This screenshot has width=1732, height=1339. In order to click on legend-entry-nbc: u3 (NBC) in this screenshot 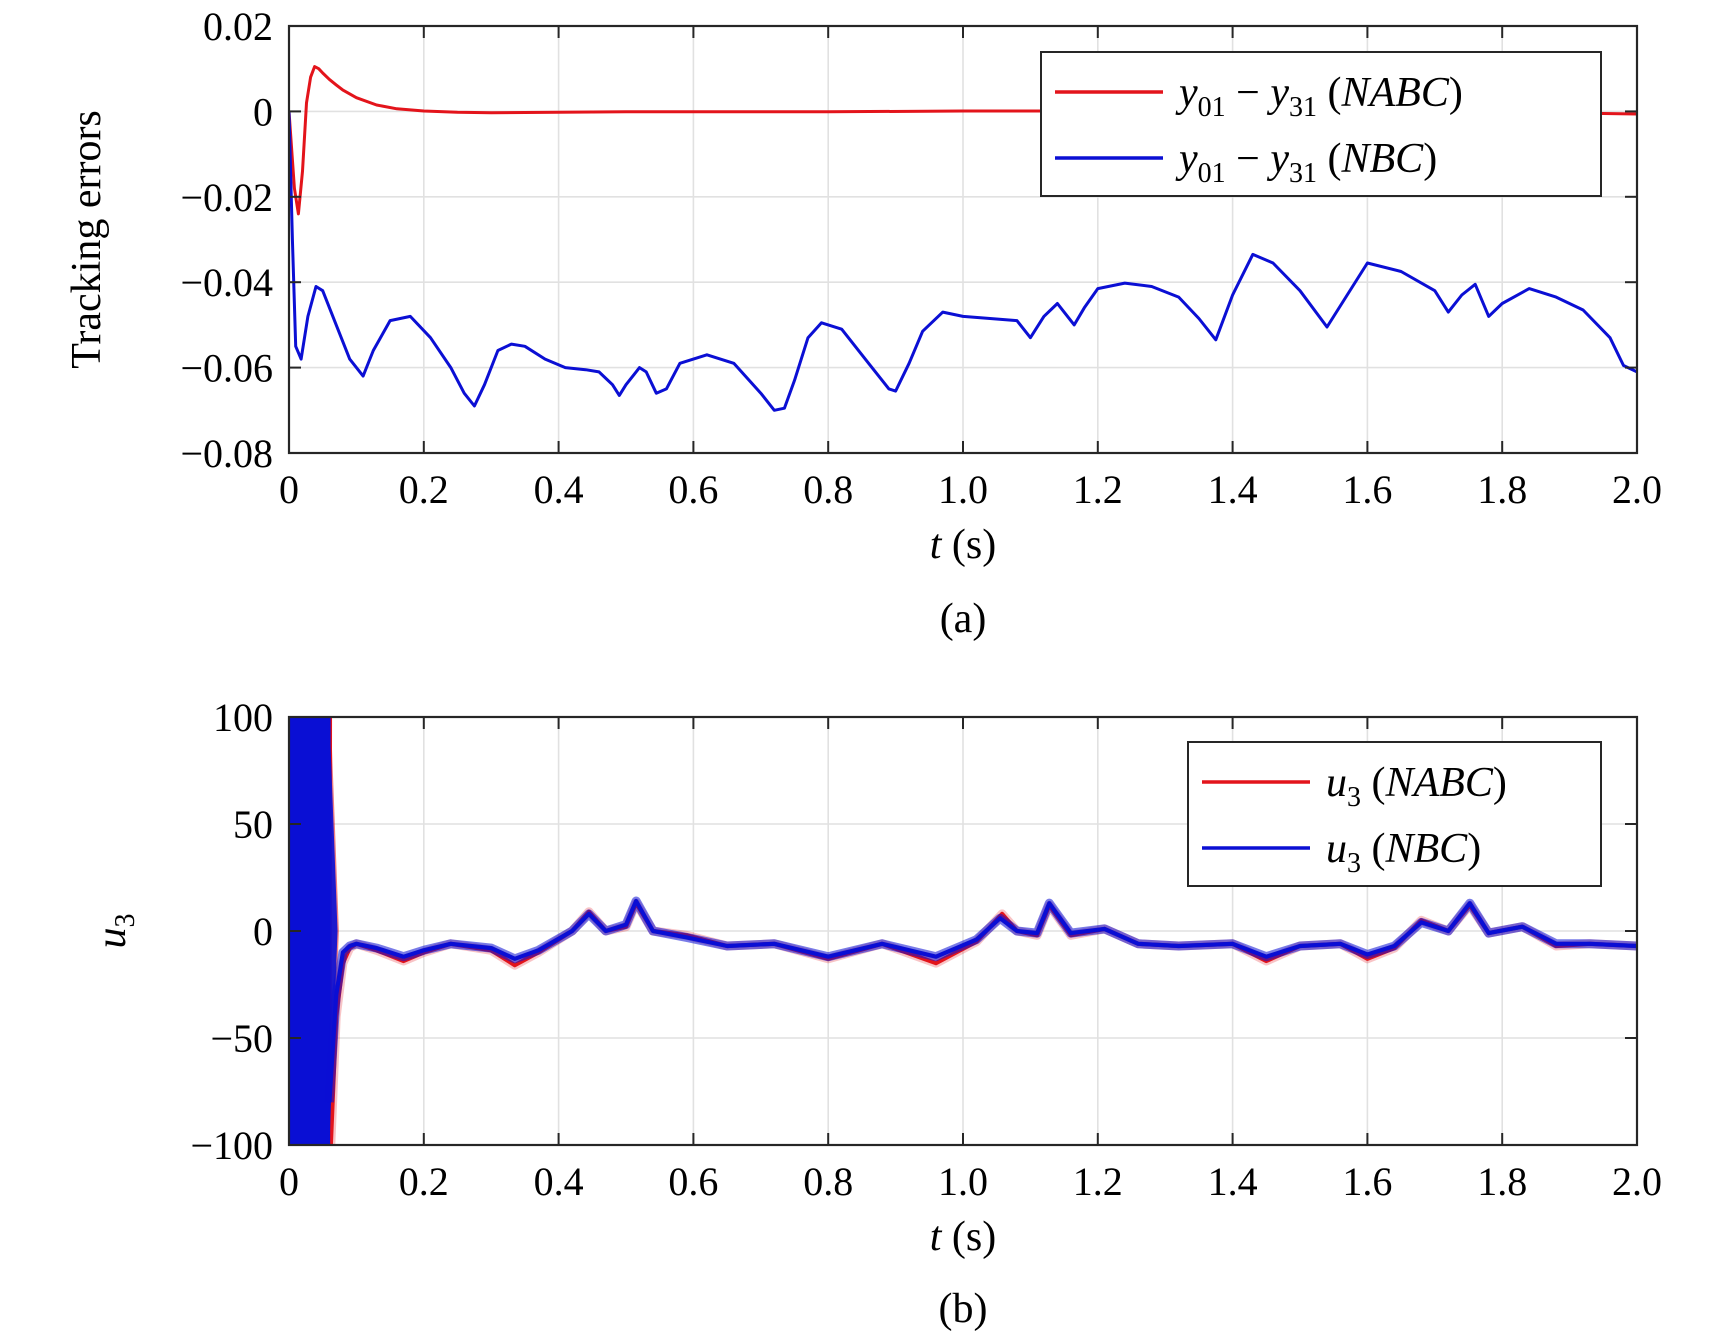, I will do `click(1403, 852)`.